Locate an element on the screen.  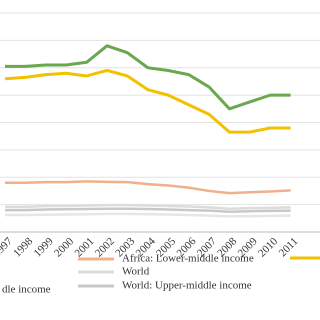
legend-label: dle income is located at coordinates (26, 290).